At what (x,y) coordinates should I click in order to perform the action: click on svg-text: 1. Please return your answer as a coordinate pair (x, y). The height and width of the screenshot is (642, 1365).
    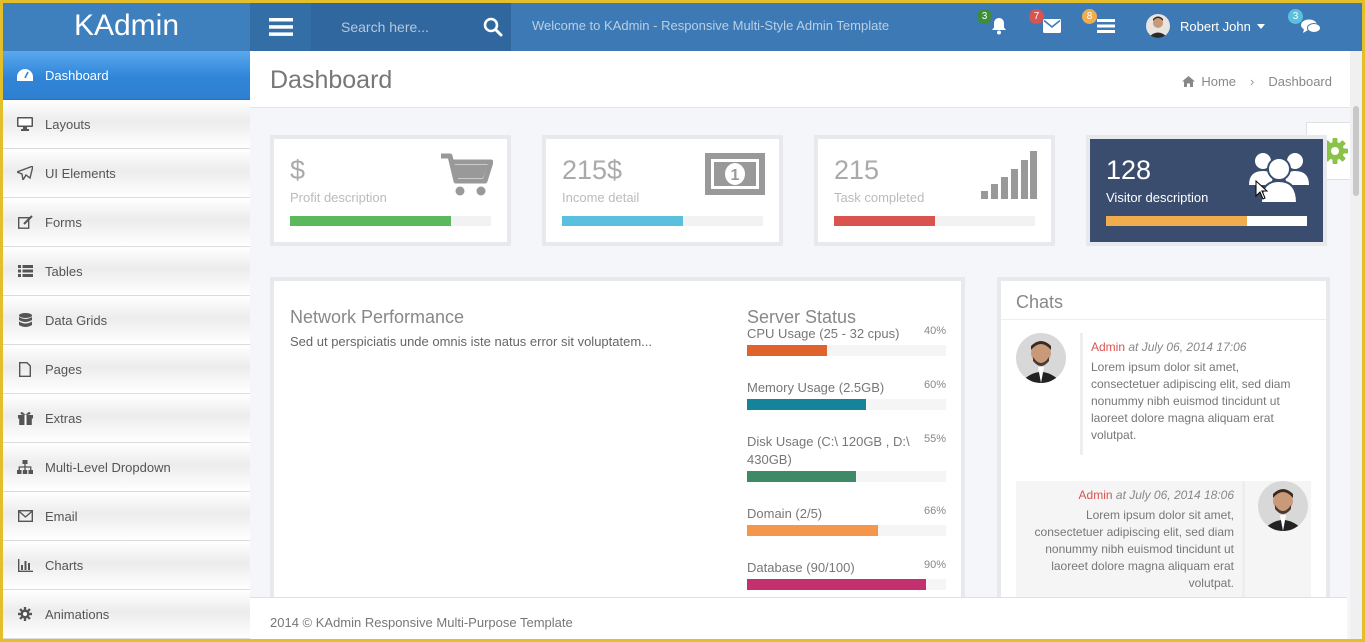
    Looking at the image, I should click on (735, 175).